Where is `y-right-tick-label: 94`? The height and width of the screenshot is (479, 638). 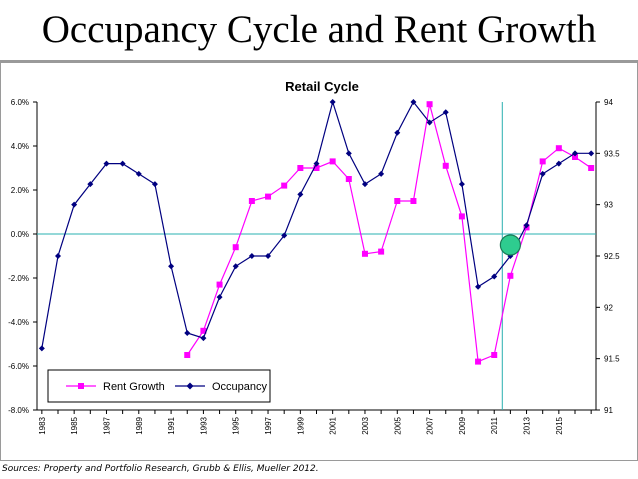 y-right-tick-label: 94 is located at coordinates (608, 102).